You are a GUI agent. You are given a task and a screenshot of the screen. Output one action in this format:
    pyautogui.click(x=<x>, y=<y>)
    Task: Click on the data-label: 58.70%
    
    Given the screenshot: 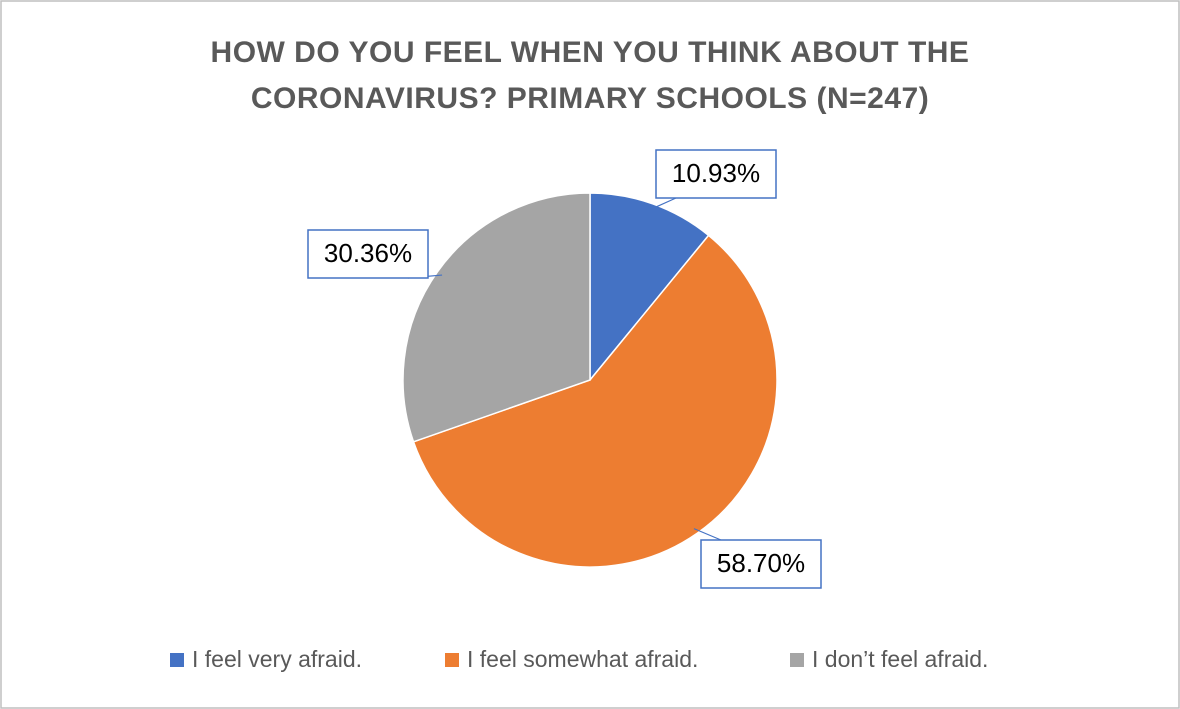 What is the action you would take?
    pyautogui.click(x=761, y=563)
    